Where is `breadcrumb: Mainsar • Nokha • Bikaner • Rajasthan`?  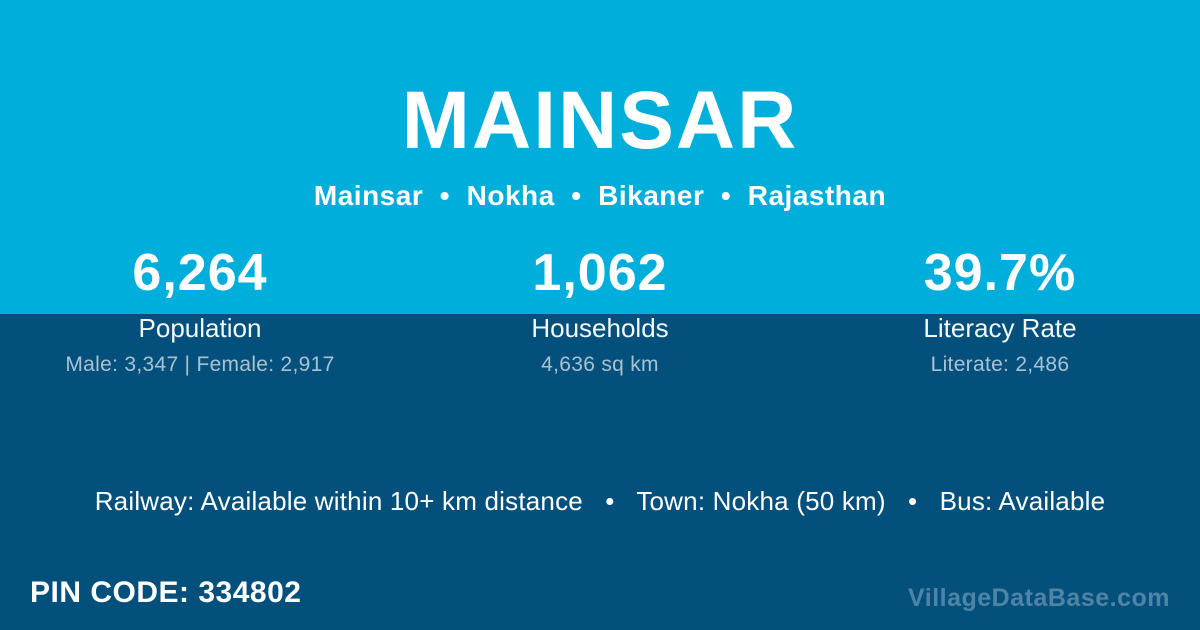 breadcrumb: Mainsar • Nokha • Bikaner • Rajasthan is located at coordinates (600, 195).